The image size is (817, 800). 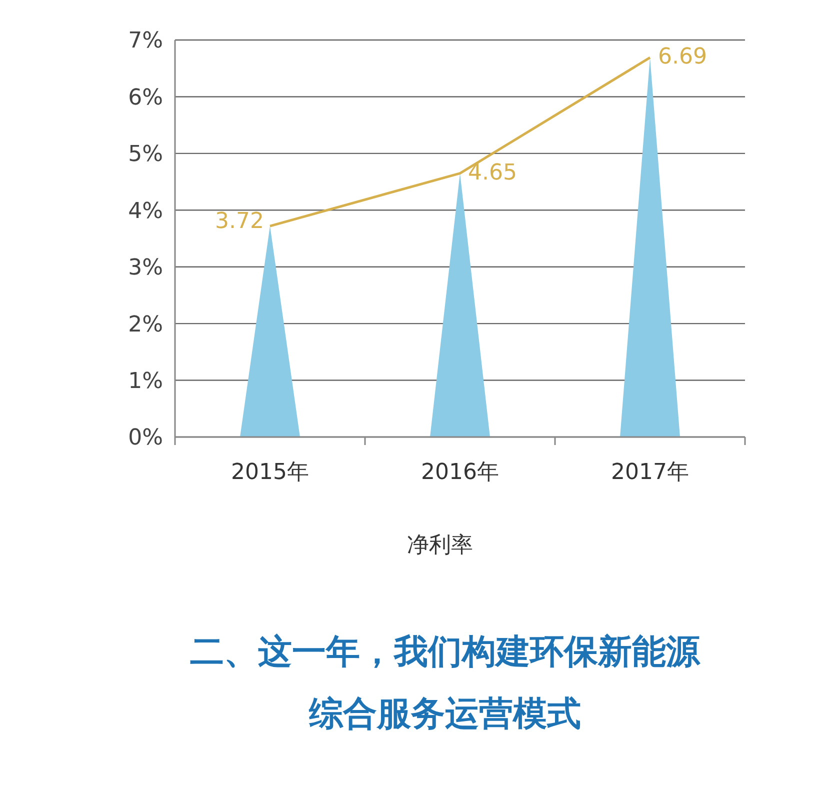 I want to click on x-axis-title: 净利率, so click(x=440, y=545).